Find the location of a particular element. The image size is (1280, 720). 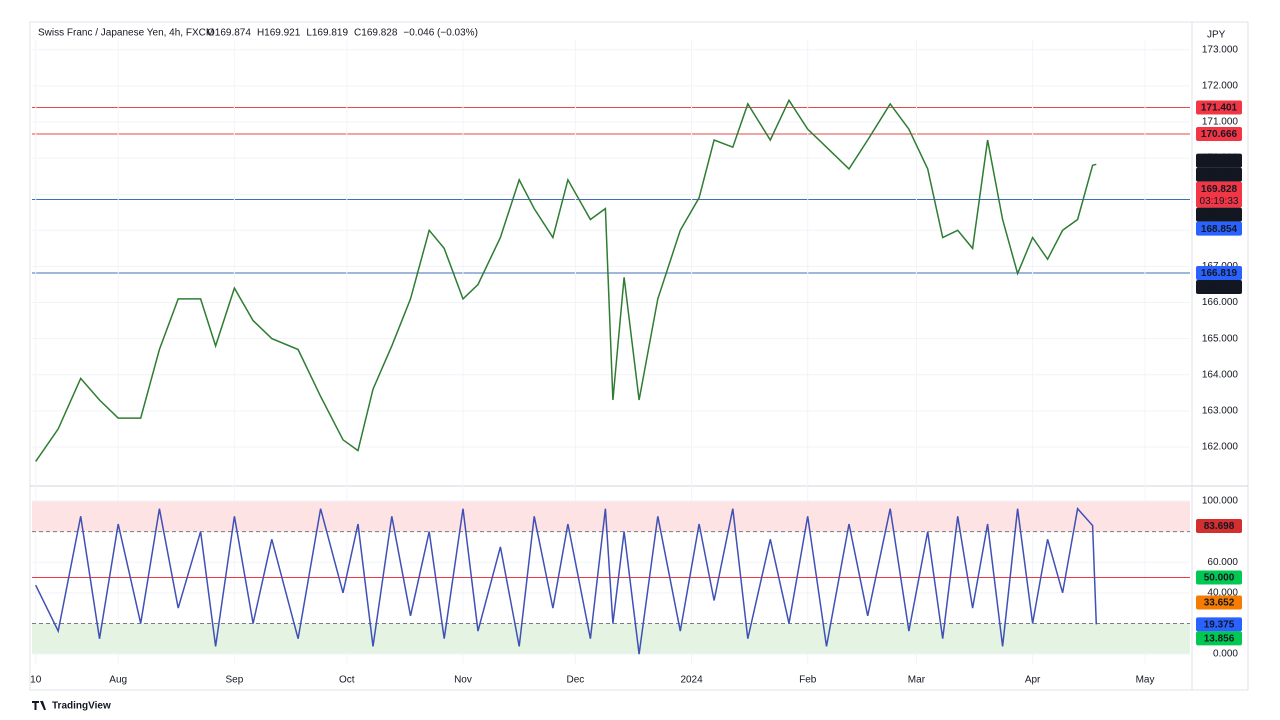

price-label: 166.754 is located at coordinates (1219, 287).